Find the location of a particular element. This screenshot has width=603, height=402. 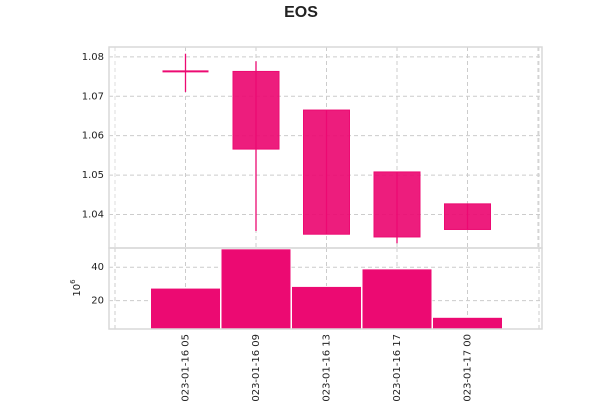

volume-panel-frame is located at coordinates (325, 288).